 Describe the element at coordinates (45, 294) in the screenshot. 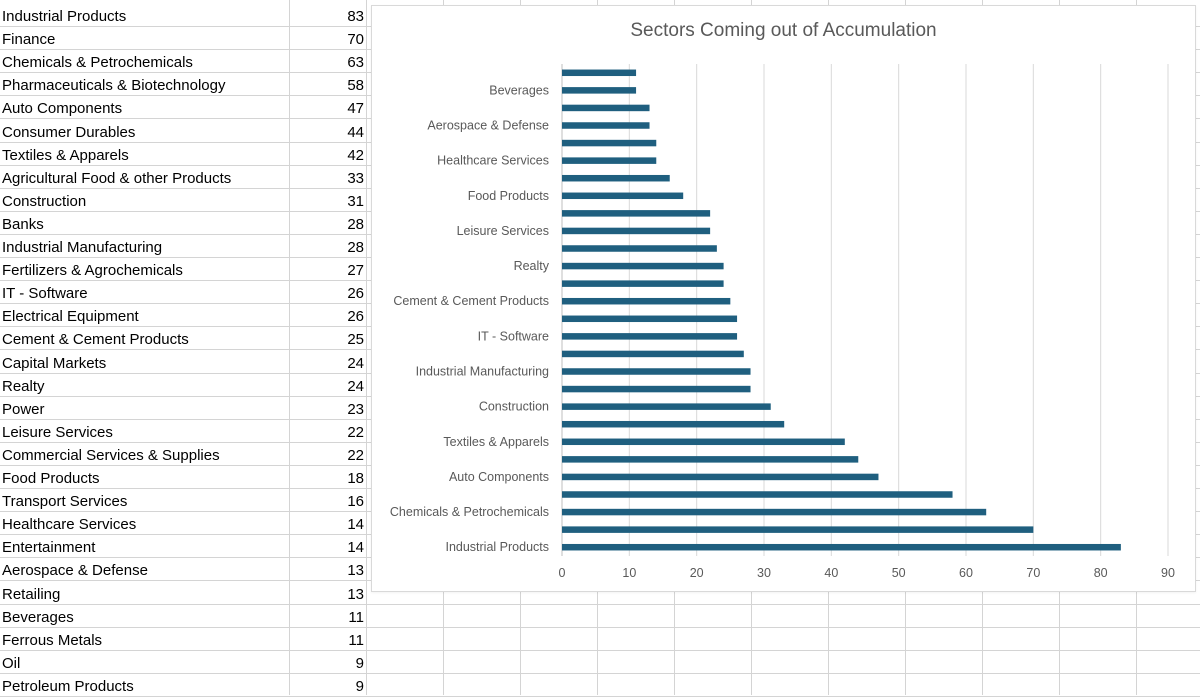

I see `sector-name-cell: IT - Software` at that location.